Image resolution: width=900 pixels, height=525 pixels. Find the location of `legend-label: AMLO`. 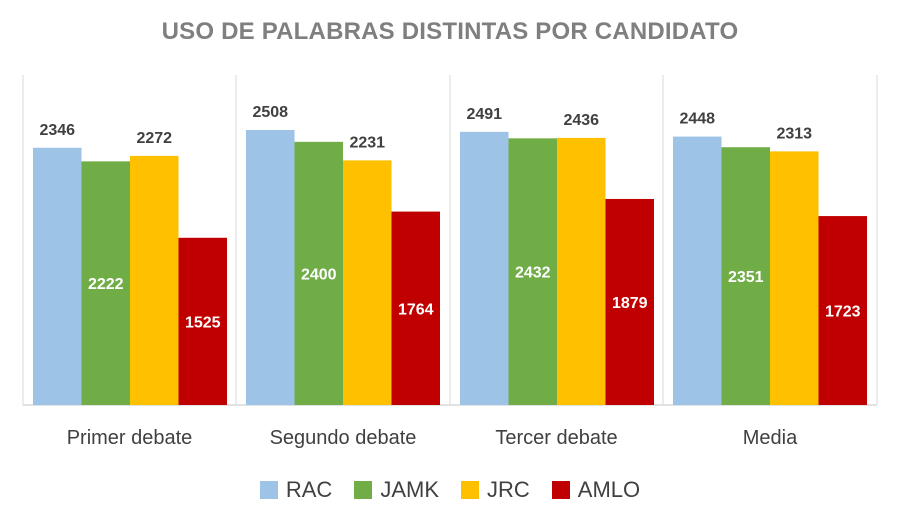

legend-label: AMLO is located at coordinates (609, 489).